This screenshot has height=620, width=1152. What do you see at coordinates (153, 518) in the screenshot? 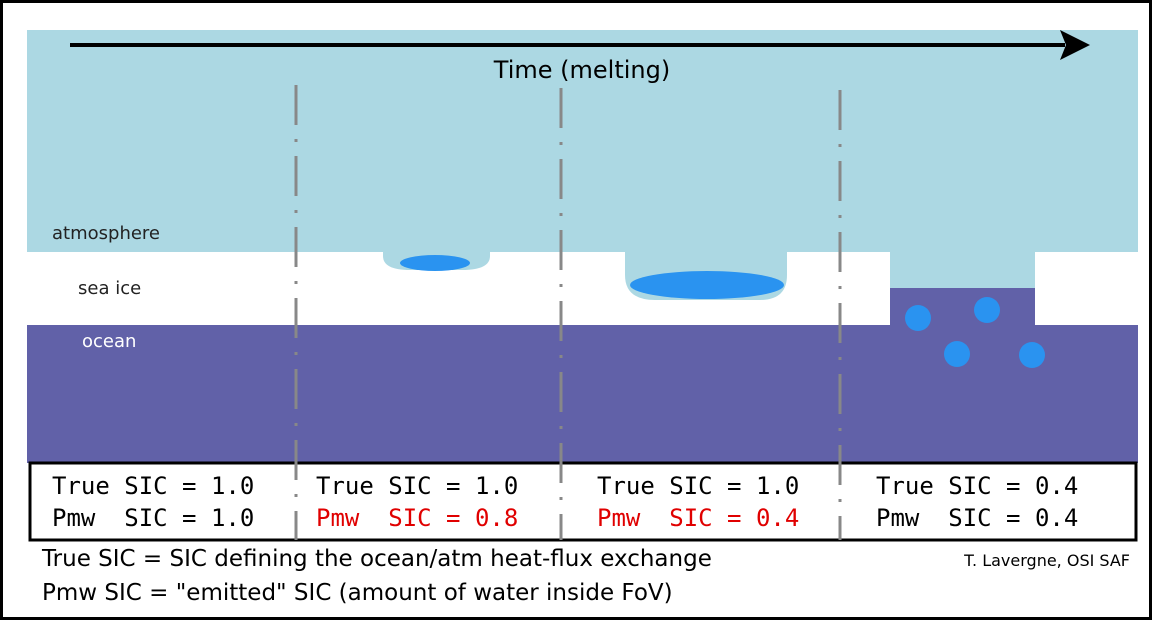
I see `sic-text: Pmw SIC = 1.0` at bounding box center [153, 518].